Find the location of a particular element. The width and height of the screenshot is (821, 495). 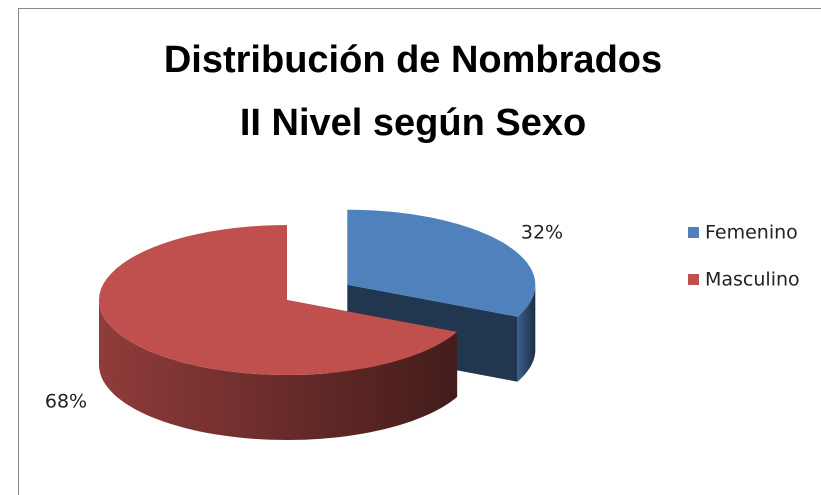

legend-label: Femenino is located at coordinates (751, 233).